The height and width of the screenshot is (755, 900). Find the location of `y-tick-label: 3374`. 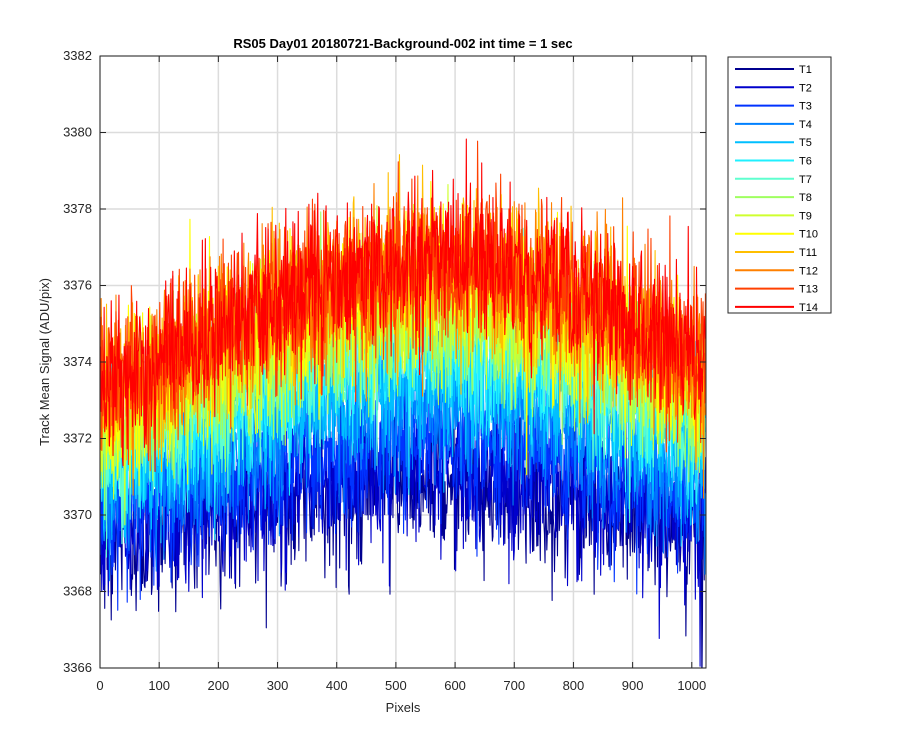

y-tick-label: 3374 is located at coordinates (77, 361).